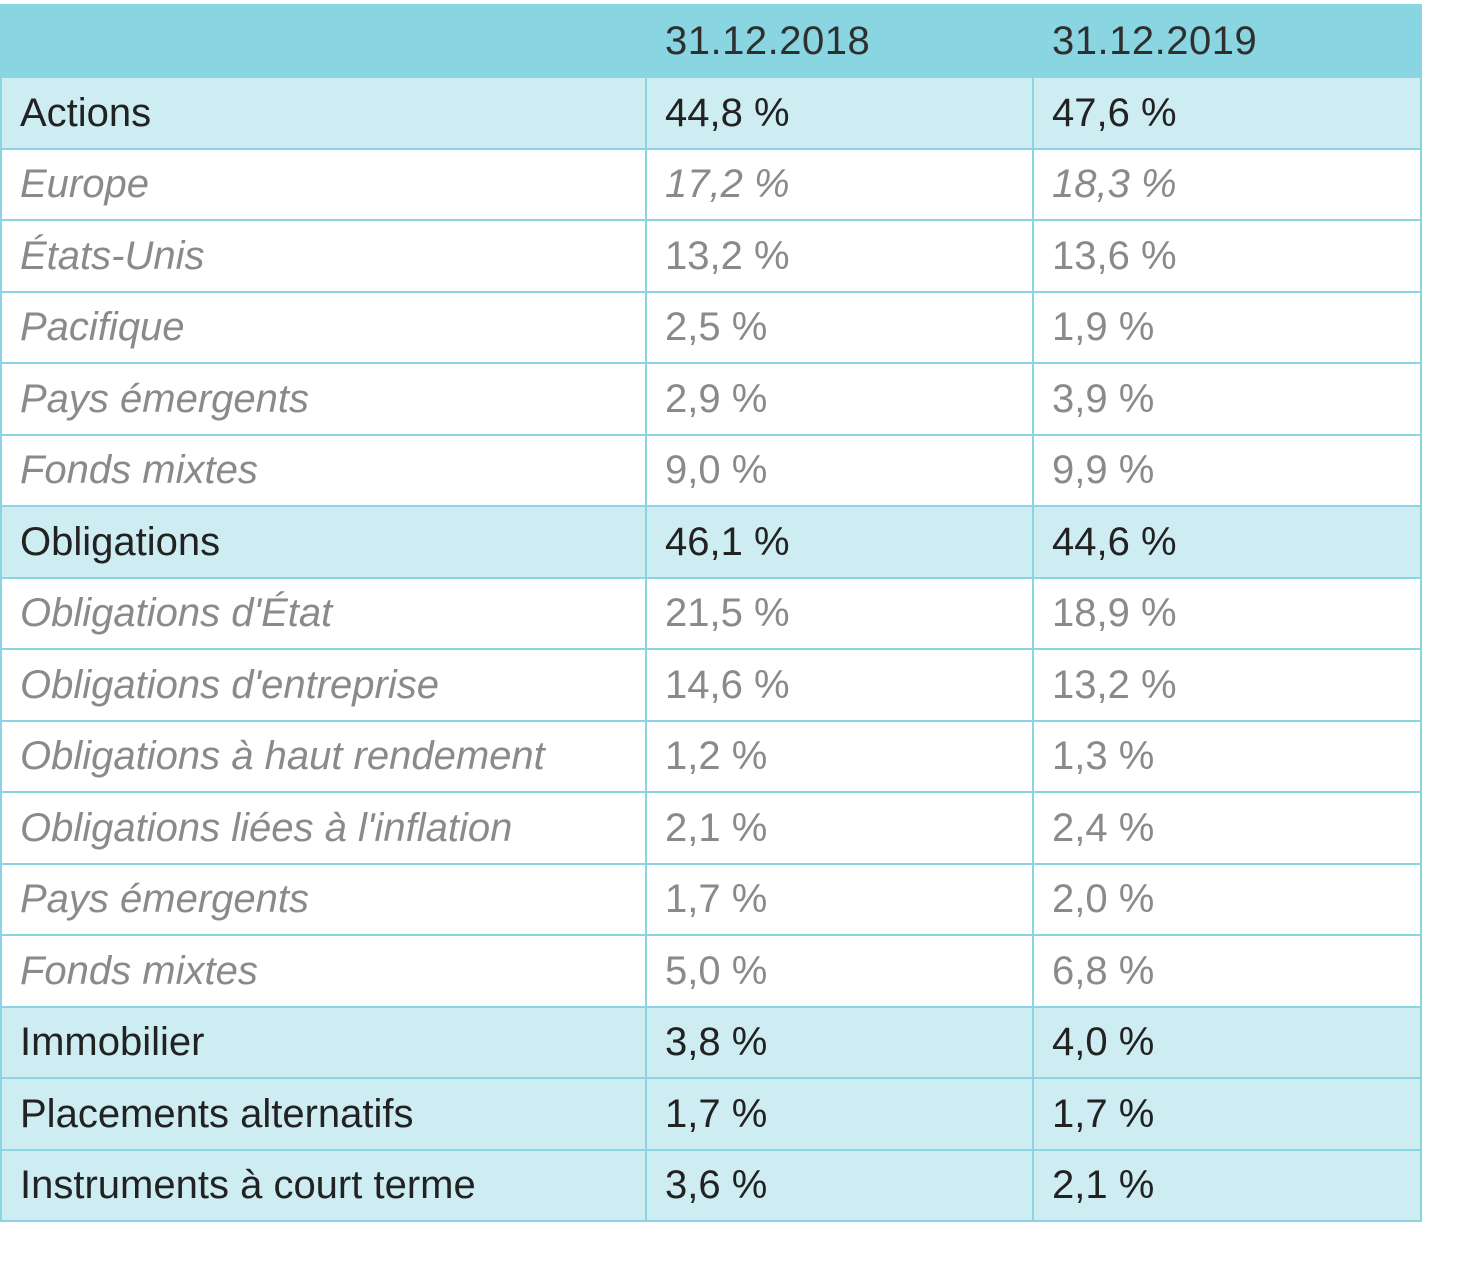  What do you see at coordinates (323, 685) in the screenshot?
I see `row-label: Obligations d'entreprise` at bounding box center [323, 685].